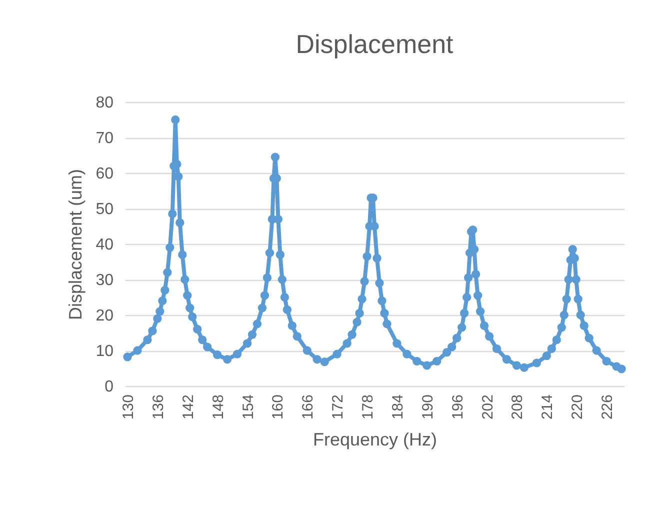  What do you see at coordinates (105, 209) in the screenshot?
I see `y-tick-label: 50` at bounding box center [105, 209].